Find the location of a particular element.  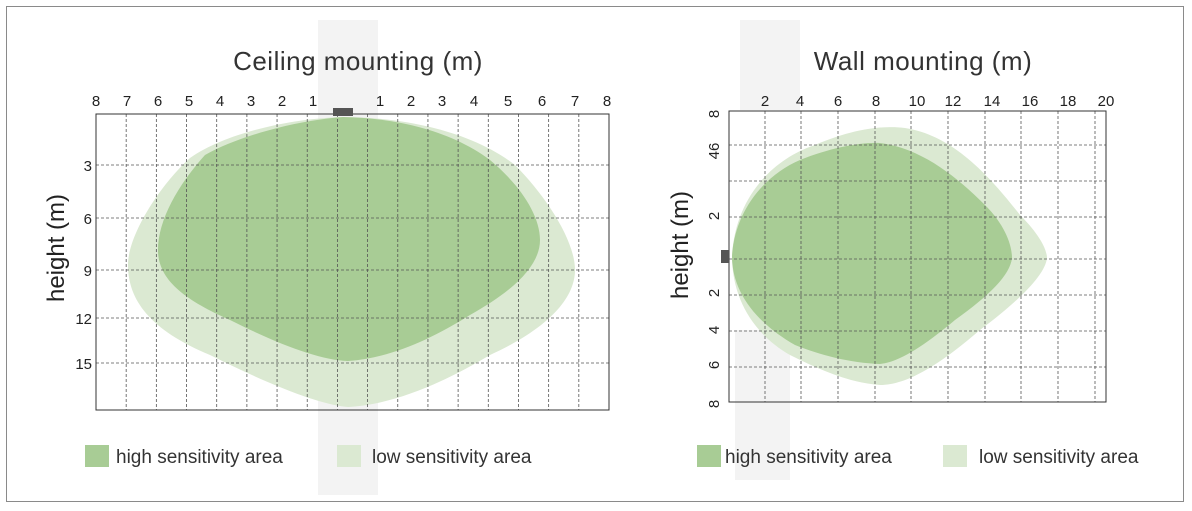

y-tick-label: 15 is located at coordinates (83, 364).